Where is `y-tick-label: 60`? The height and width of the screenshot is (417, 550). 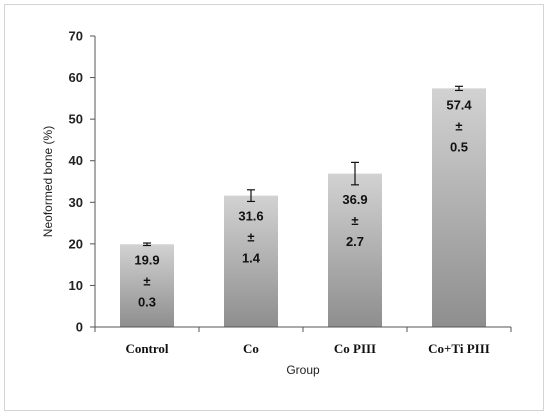
y-tick-label: 60 is located at coordinates (76, 77).